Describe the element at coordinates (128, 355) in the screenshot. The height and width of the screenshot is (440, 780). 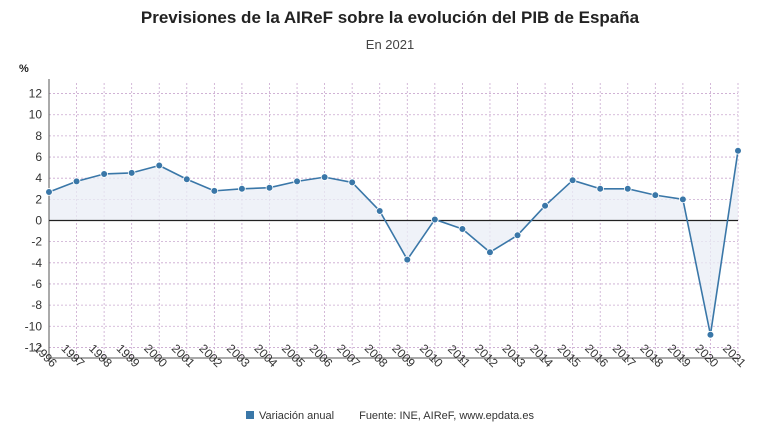
I see `x-tick-label: 1999` at that location.